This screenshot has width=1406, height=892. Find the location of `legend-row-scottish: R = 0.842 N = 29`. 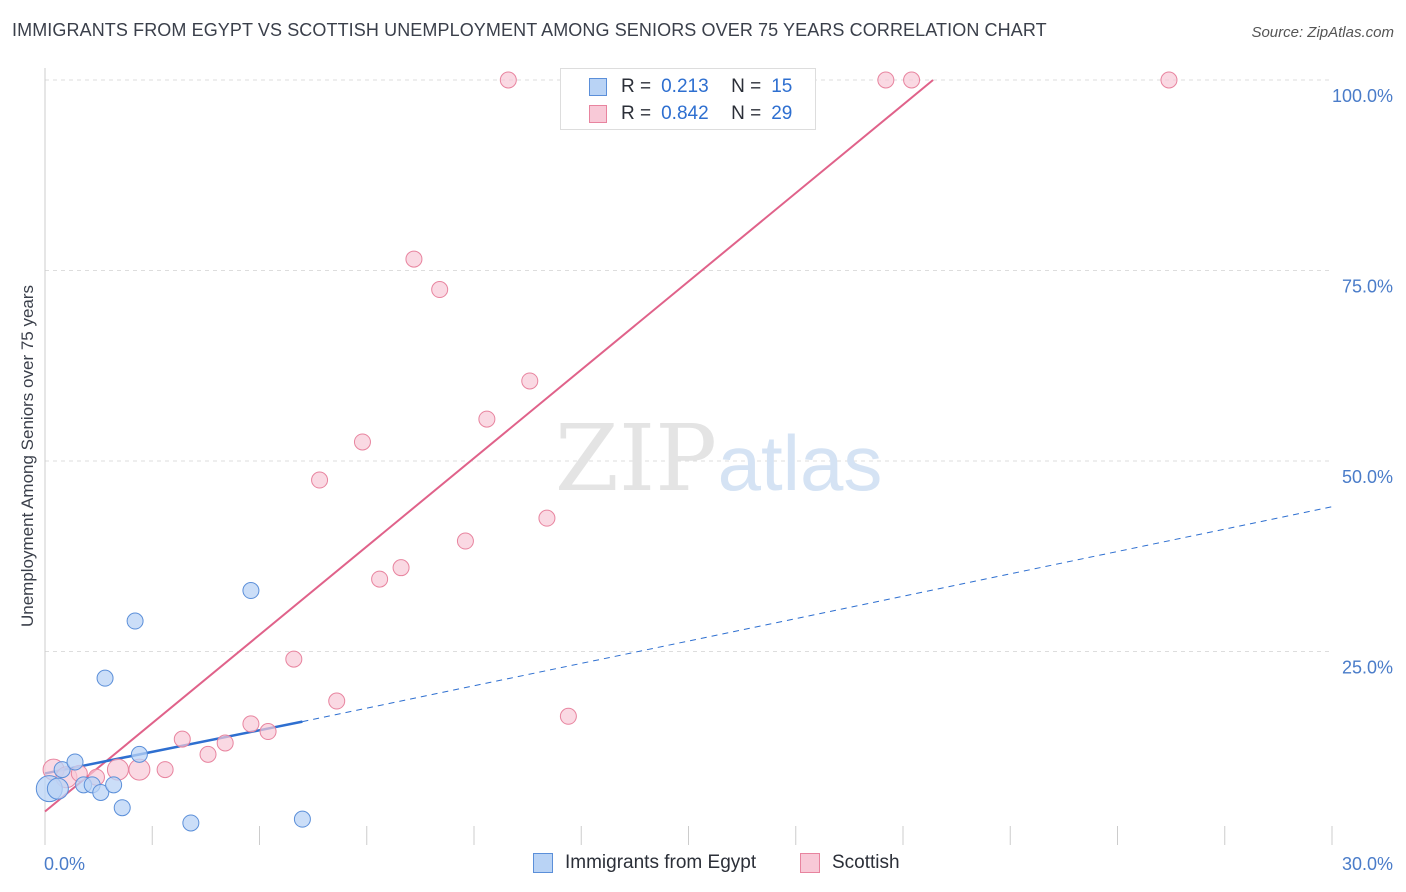

legend-row-scottish: R = 0.842 N = 29 is located at coordinates (676, 114).